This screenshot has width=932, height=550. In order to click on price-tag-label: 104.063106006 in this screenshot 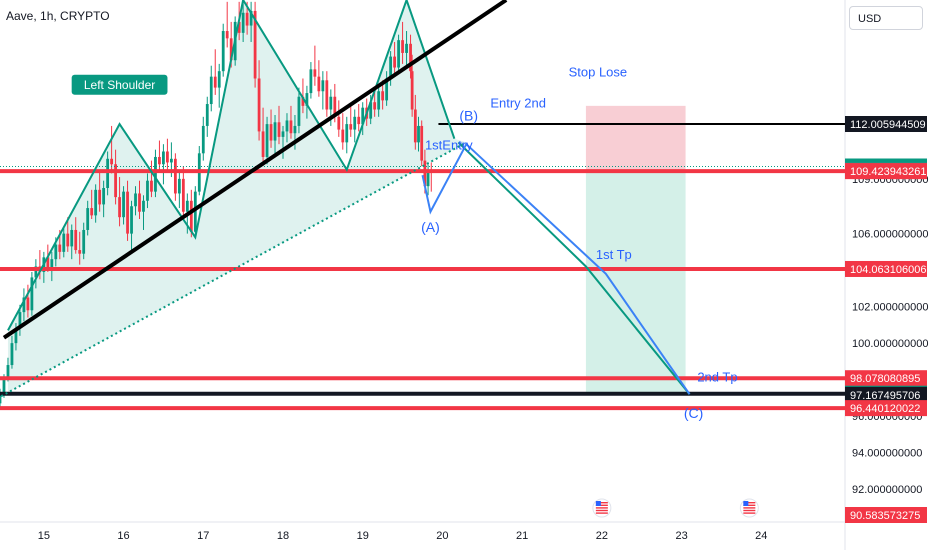, I will do `click(888, 270)`.